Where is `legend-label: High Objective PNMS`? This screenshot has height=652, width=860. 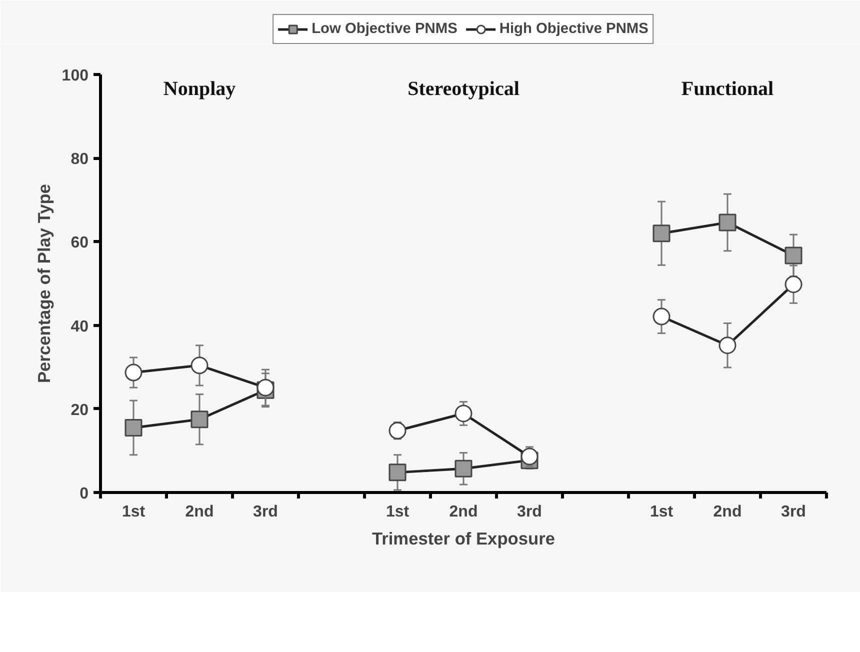
legend-label: High Objective PNMS is located at coordinates (573, 29).